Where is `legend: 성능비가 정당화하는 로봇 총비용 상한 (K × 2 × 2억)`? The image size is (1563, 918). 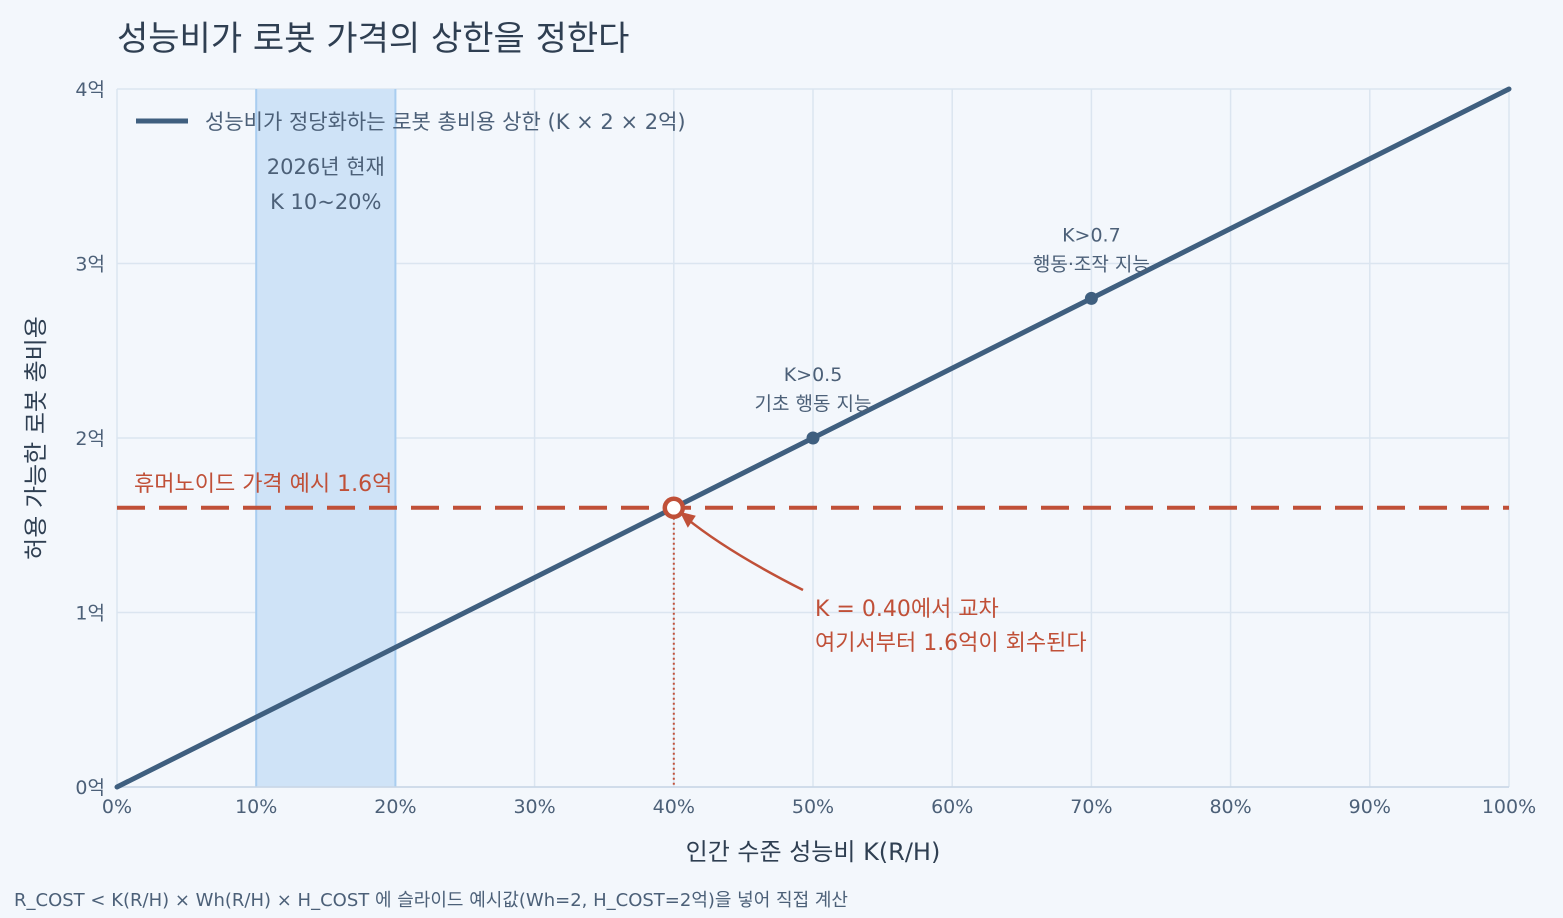 legend: 성능비가 정당화하는 로봇 총비용 상한 (K × 2 × 2억) is located at coordinates (411, 122).